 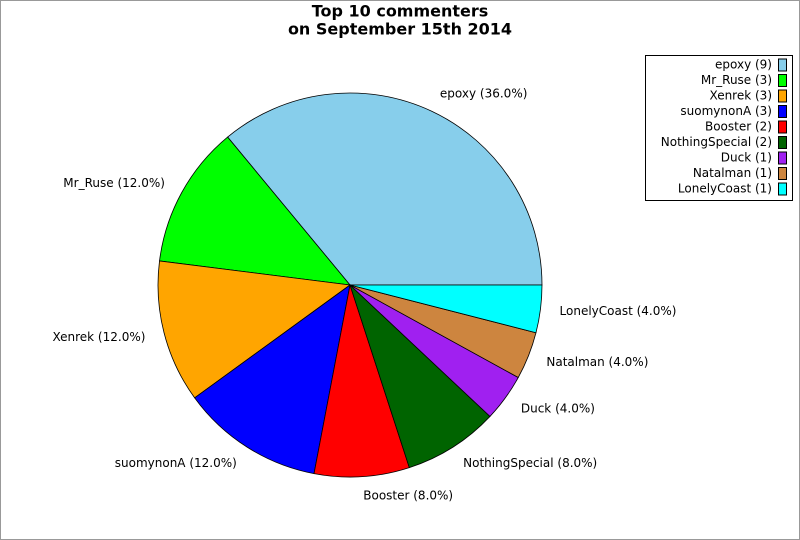 What do you see at coordinates (597, 362) in the screenshot?
I see `slice-label: Natalman (4.0%)` at bounding box center [597, 362].